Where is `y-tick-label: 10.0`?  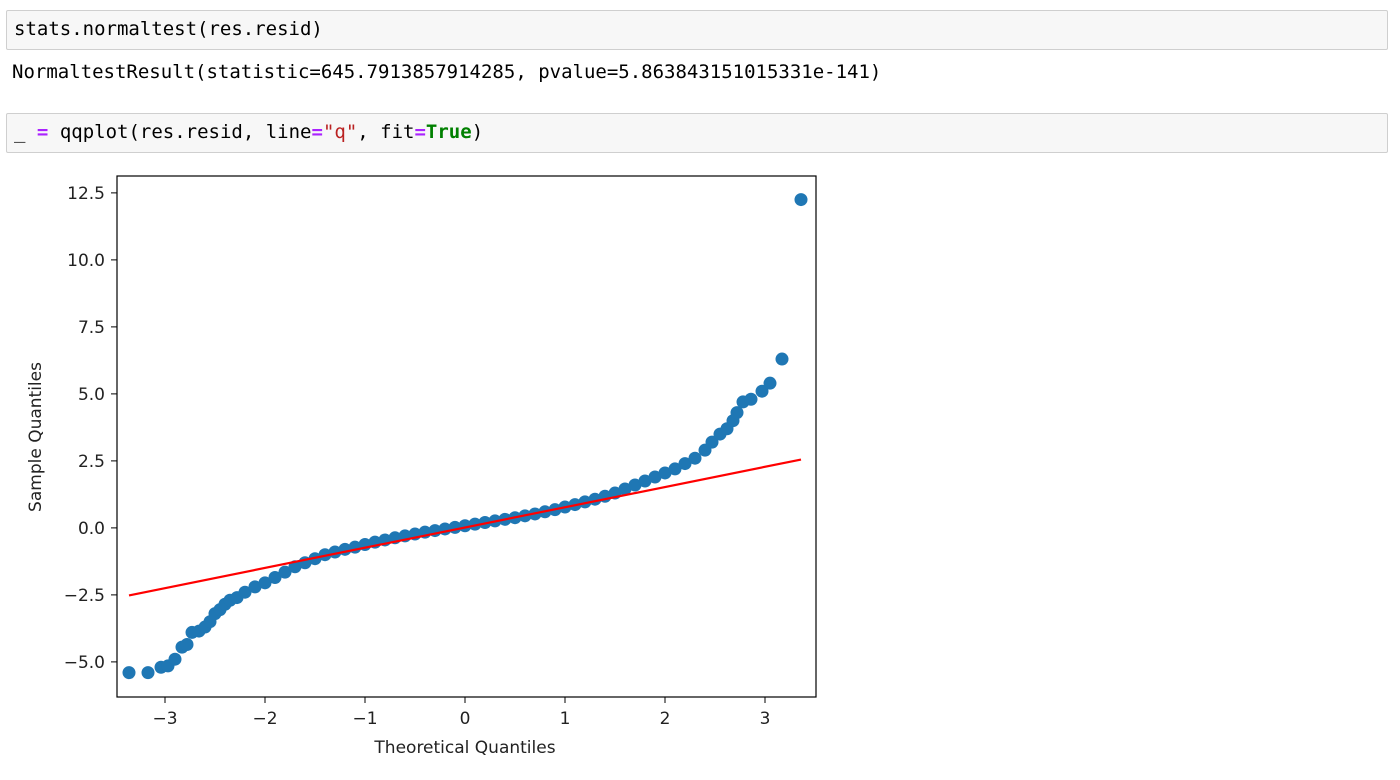 y-tick-label: 10.0 is located at coordinates (86, 261).